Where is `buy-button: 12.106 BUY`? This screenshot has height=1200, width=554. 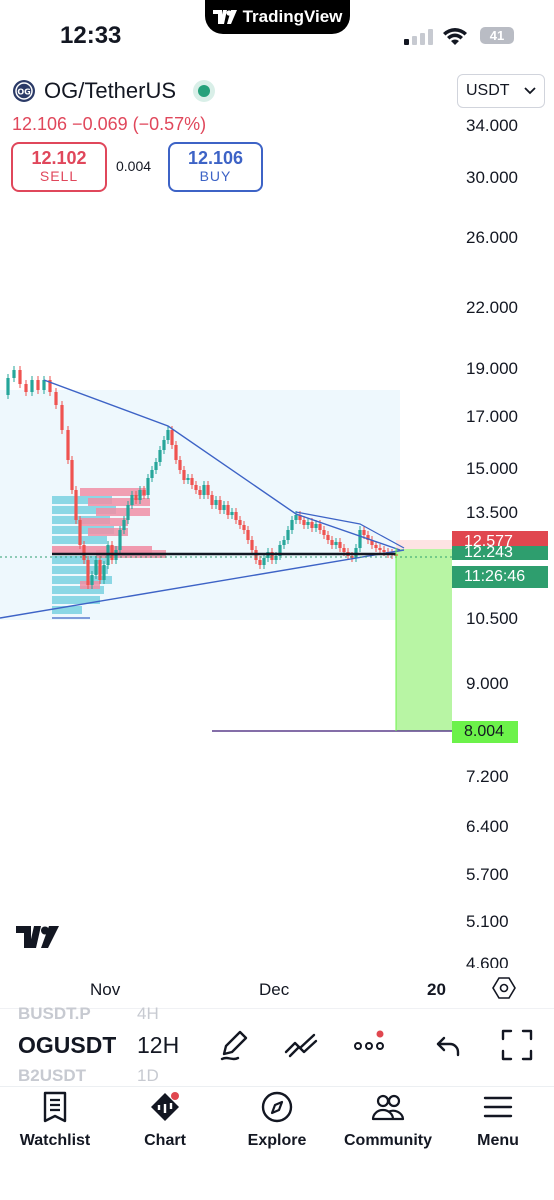 buy-button: 12.106 BUY is located at coordinates (215, 167).